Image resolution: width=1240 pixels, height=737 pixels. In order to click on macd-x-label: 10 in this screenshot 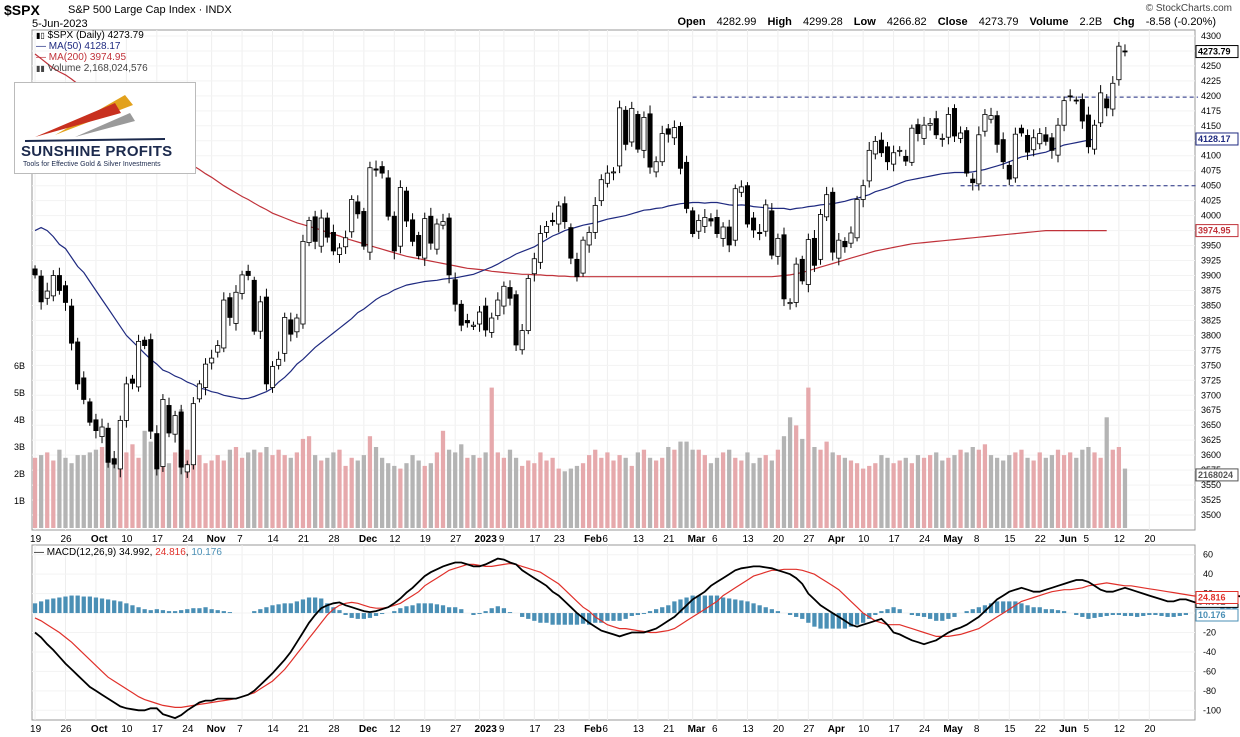, I will do `click(864, 729)`.